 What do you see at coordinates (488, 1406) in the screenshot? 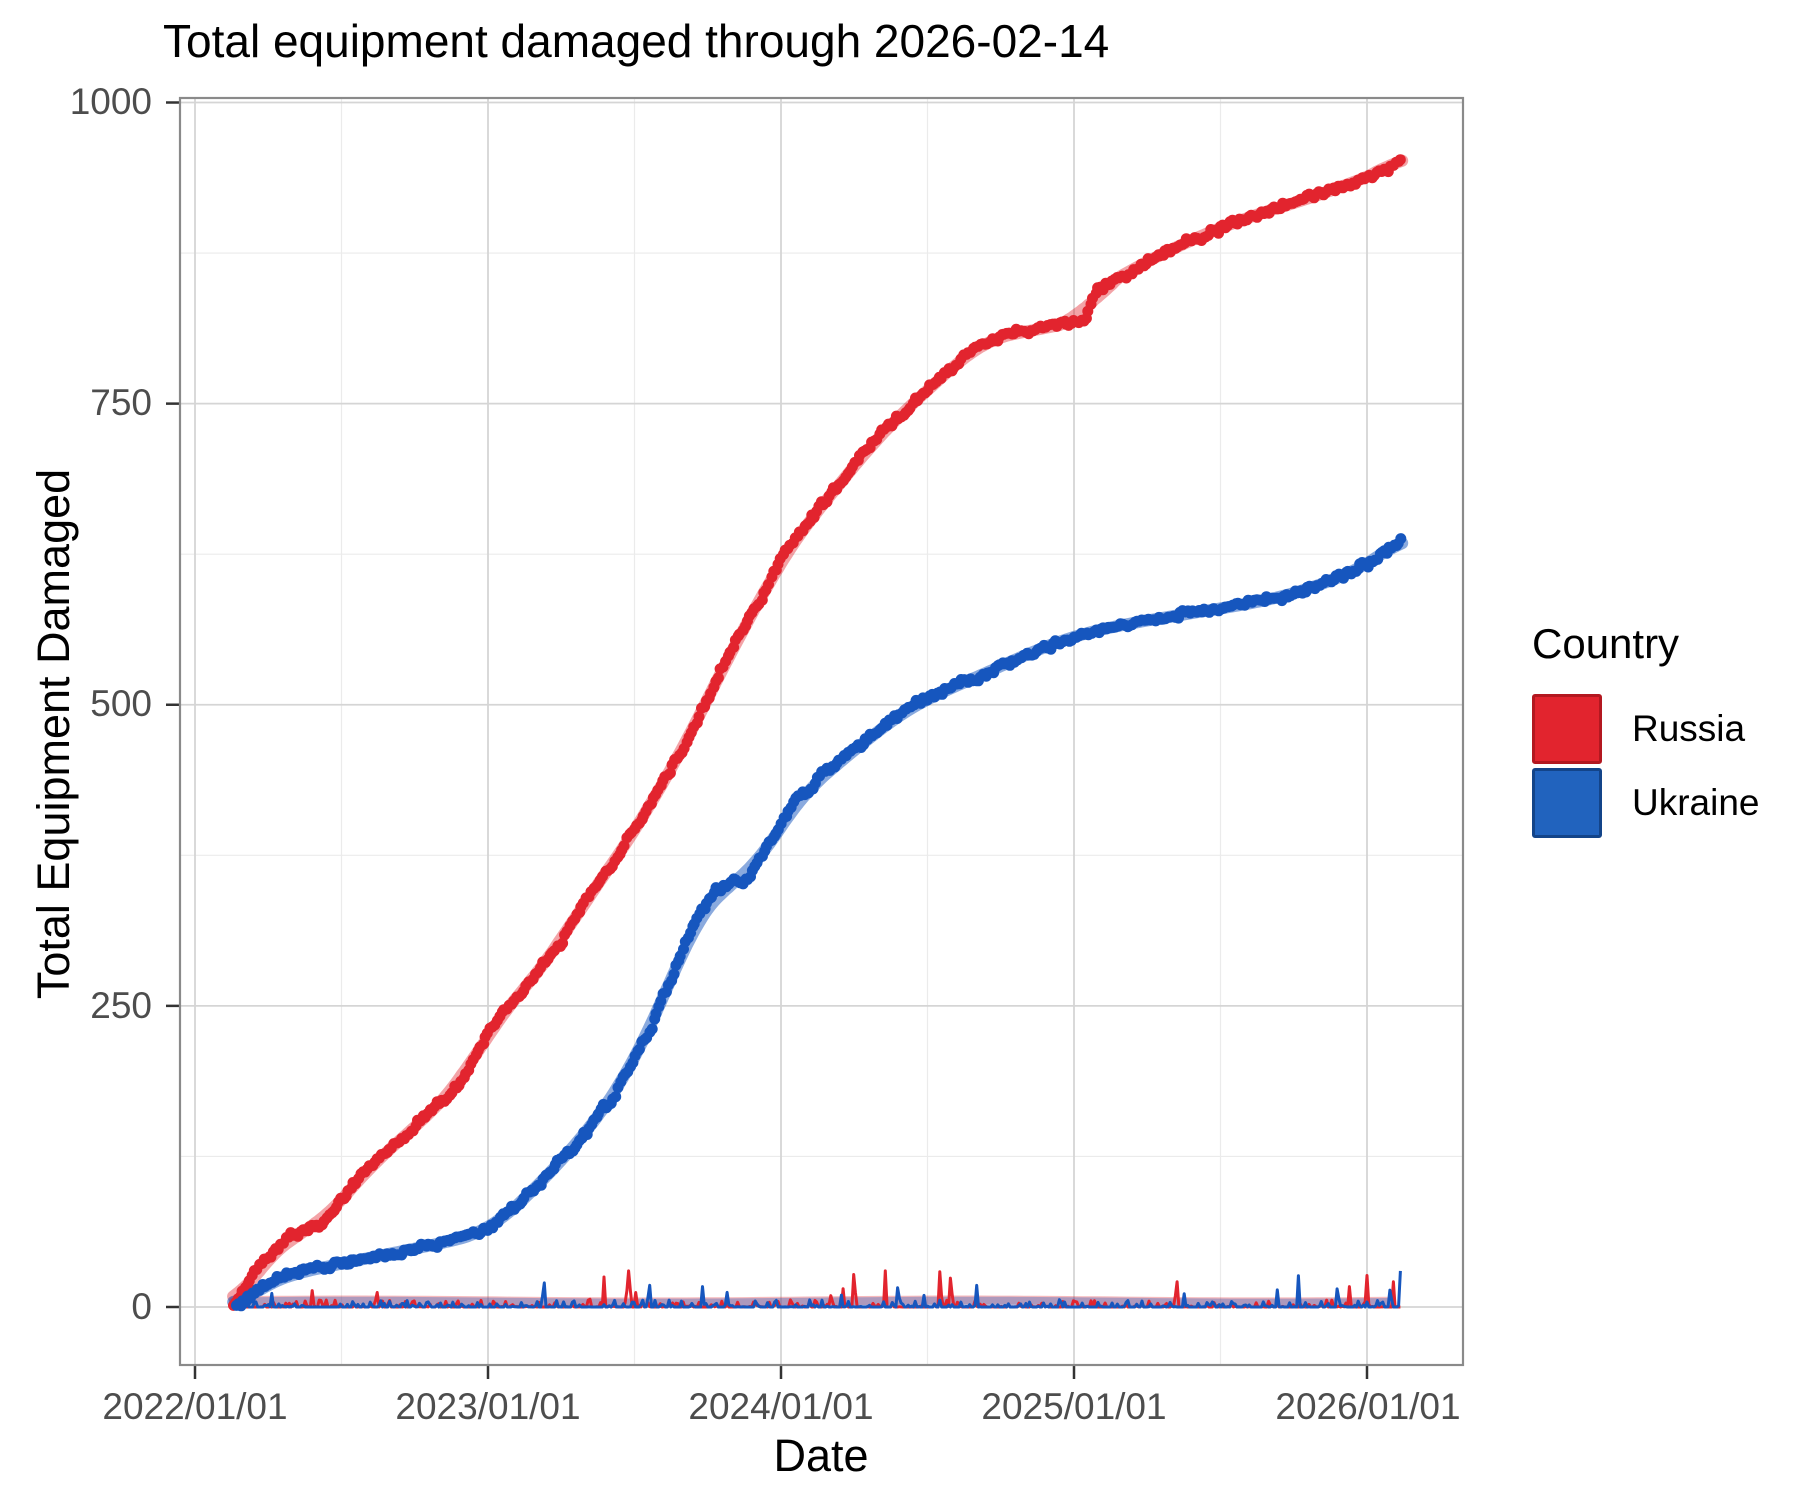
I see `x-tick-label: 2023/01/01` at bounding box center [488, 1406].